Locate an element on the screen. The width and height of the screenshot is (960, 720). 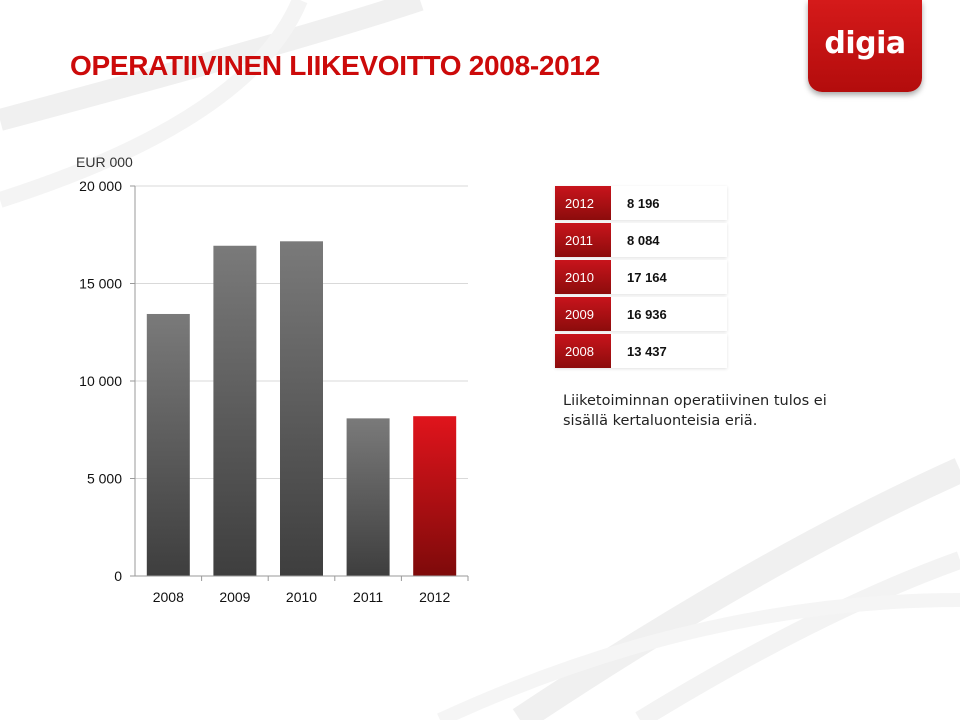
table-row: 2008 13 437 is located at coordinates (641, 351).